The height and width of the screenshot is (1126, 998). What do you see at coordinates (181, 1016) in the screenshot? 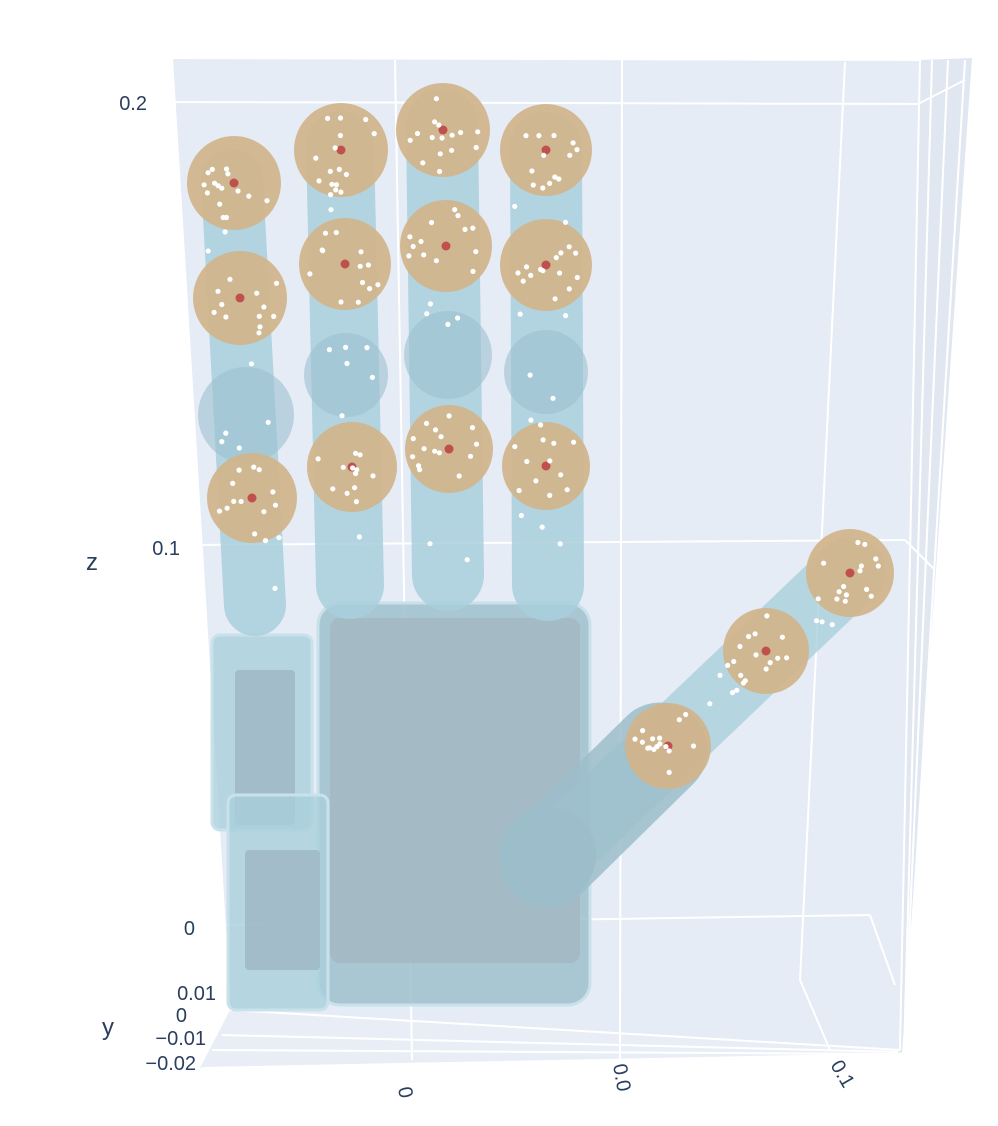
I see `y-tick-label: 0` at bounding box center [181, 1016].